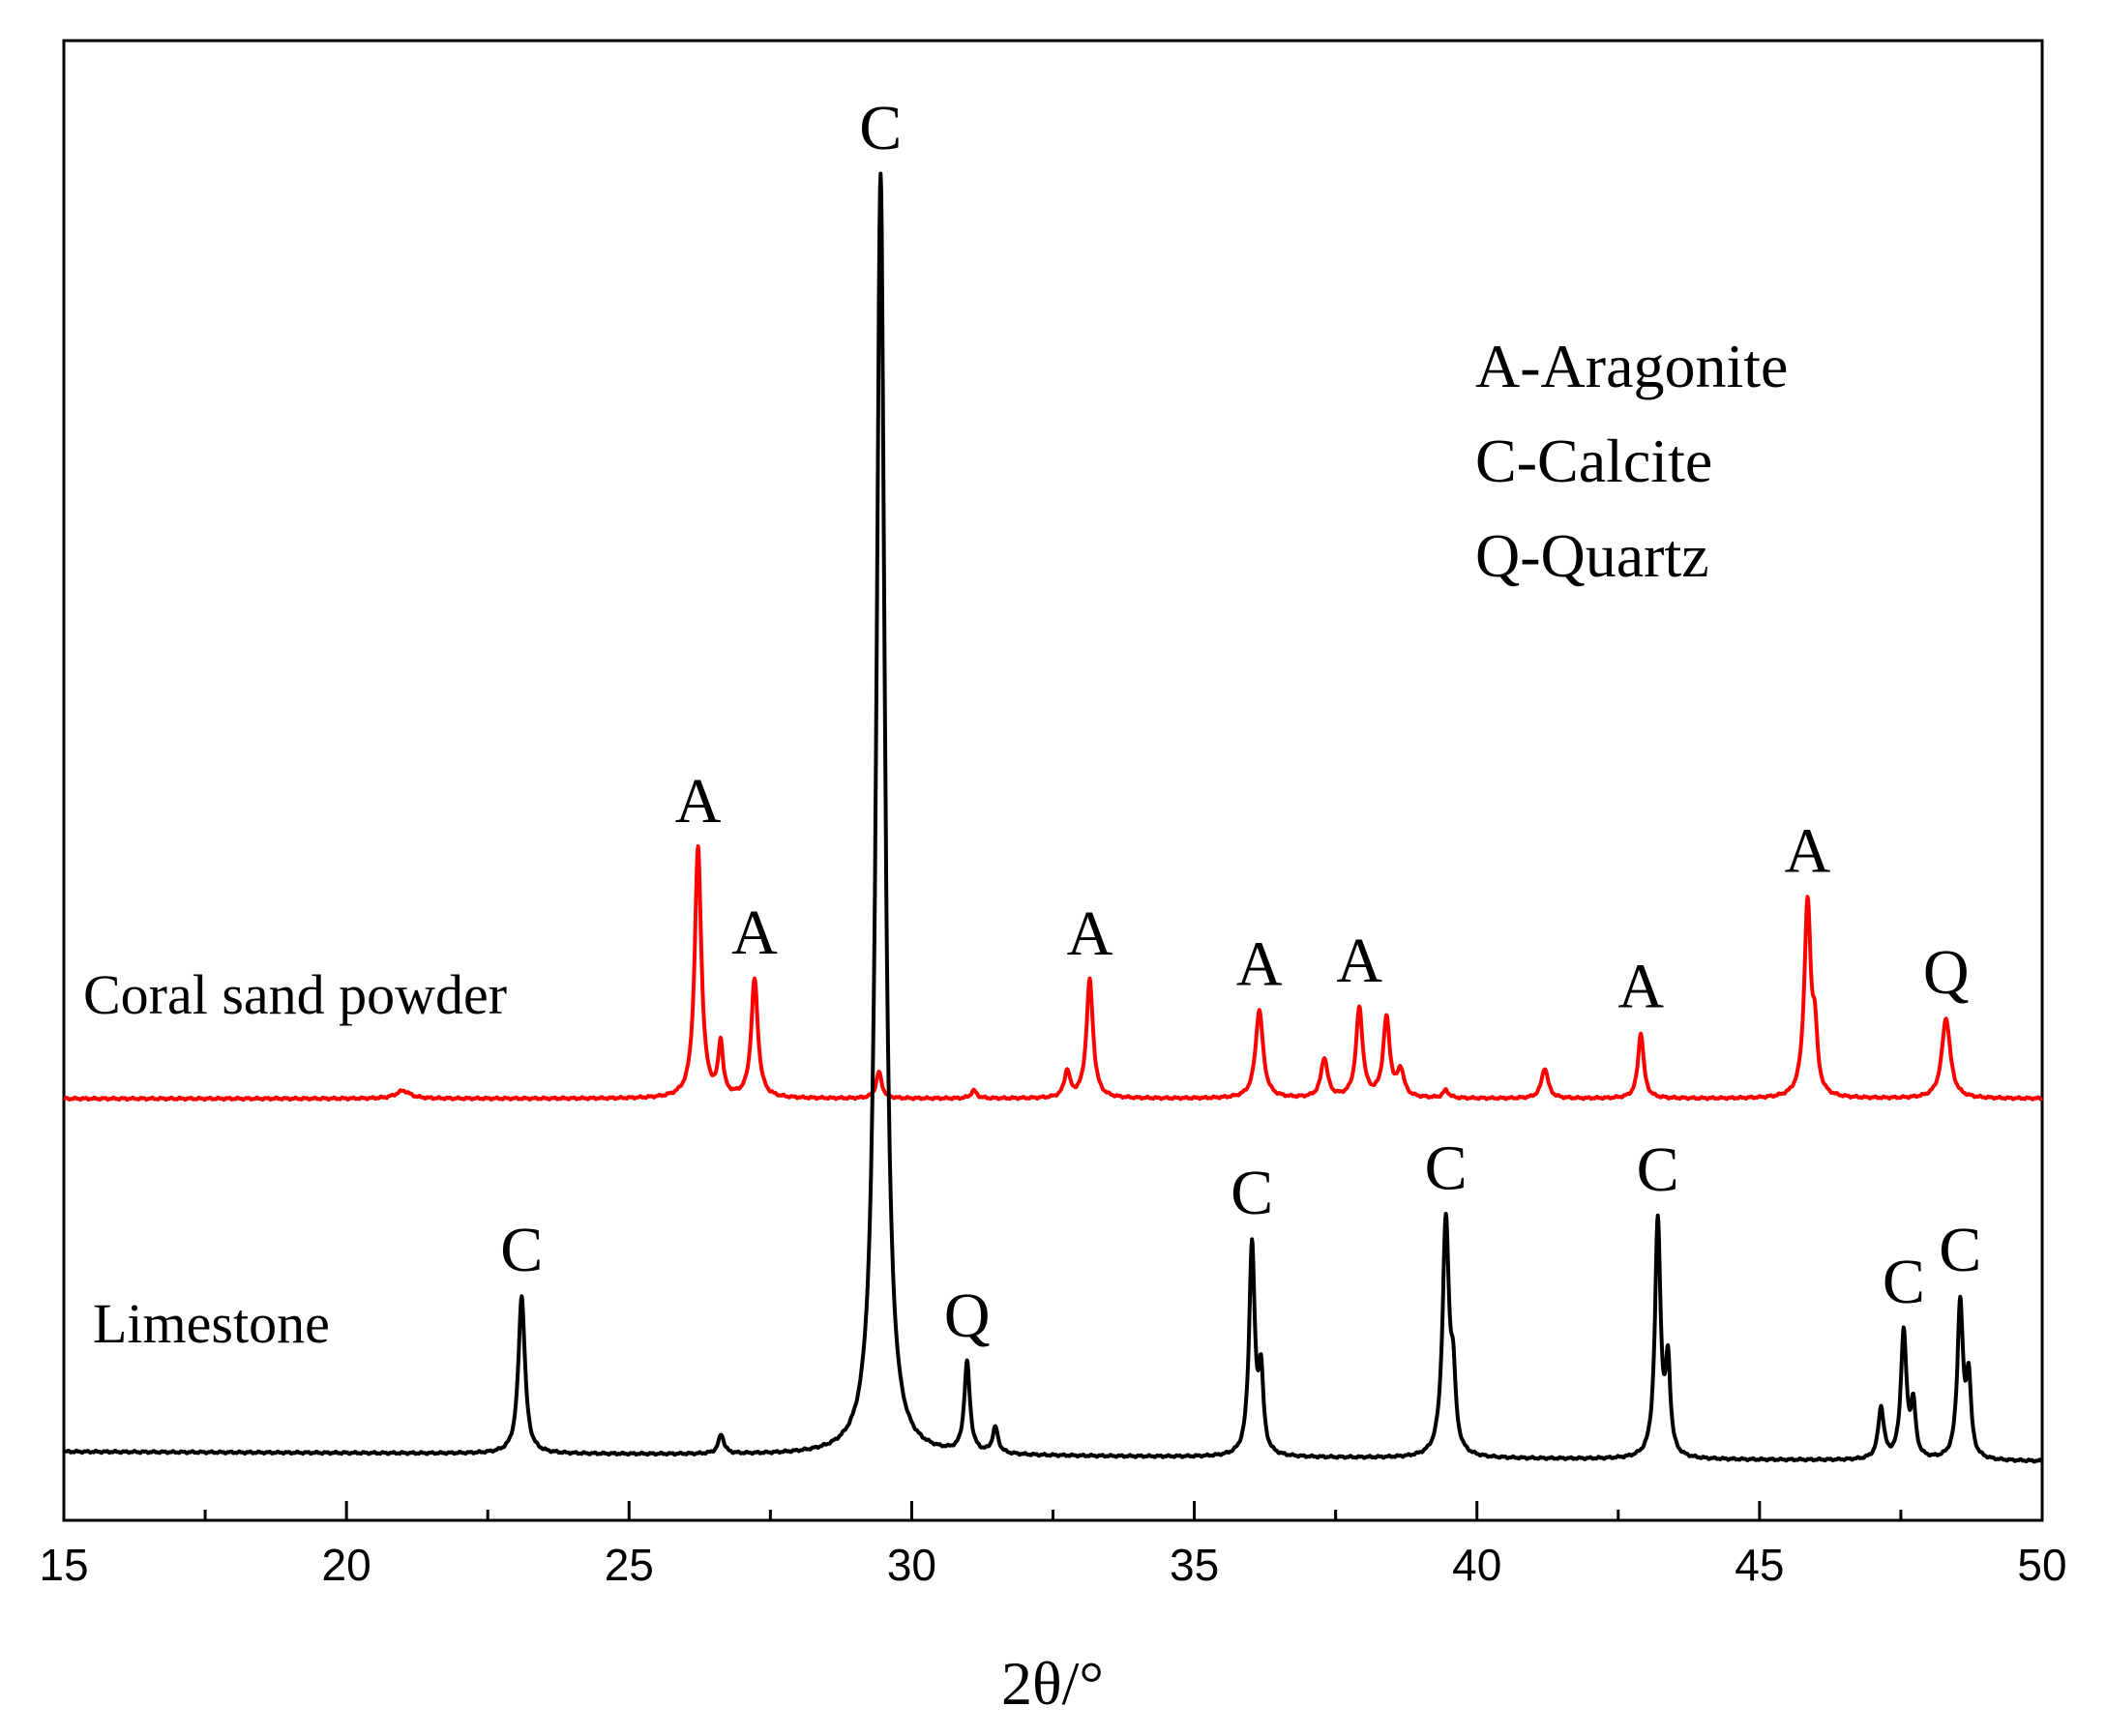 The image size is (2106, 1736). What do you see at coordinates (2041, 1565) in the screenshot?
I see `x-tick-label: 50` at bounding box center [2041, 1565].